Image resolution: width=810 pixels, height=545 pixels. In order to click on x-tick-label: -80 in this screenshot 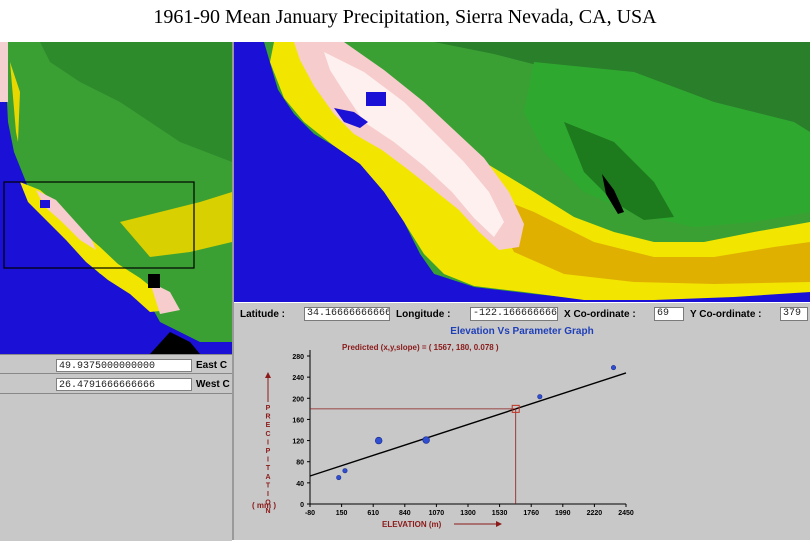, I will do `click(310, 513)`.